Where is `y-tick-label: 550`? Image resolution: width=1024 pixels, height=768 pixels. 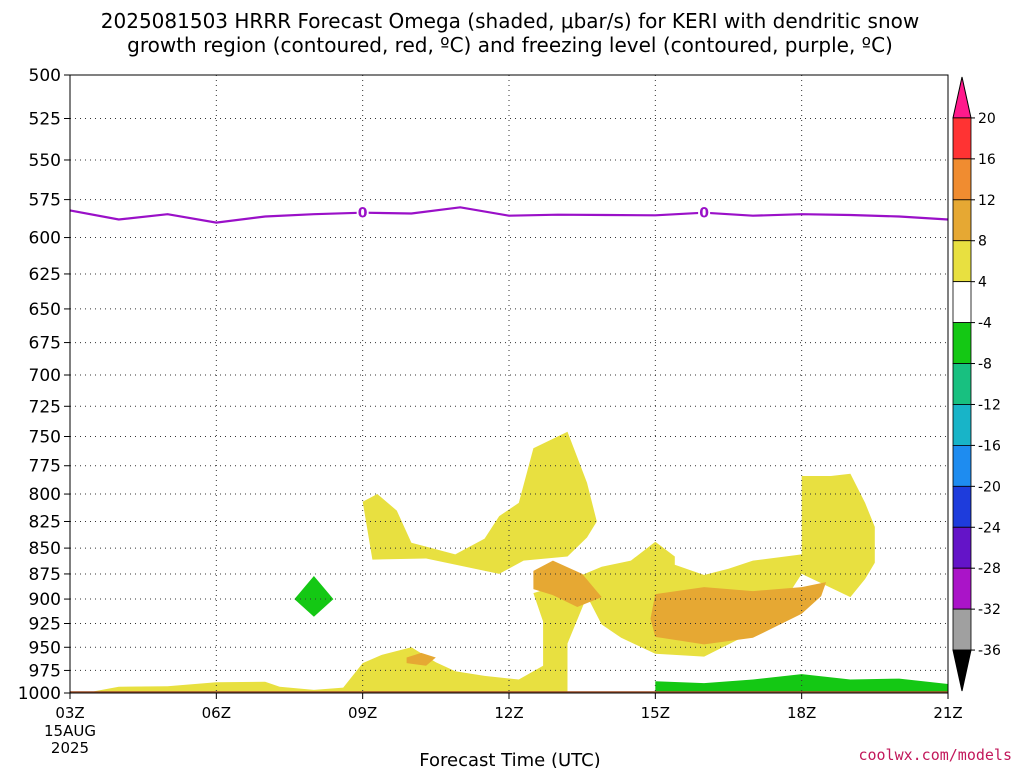 y-tick-label: 550 is located at coordinates (45, 161).